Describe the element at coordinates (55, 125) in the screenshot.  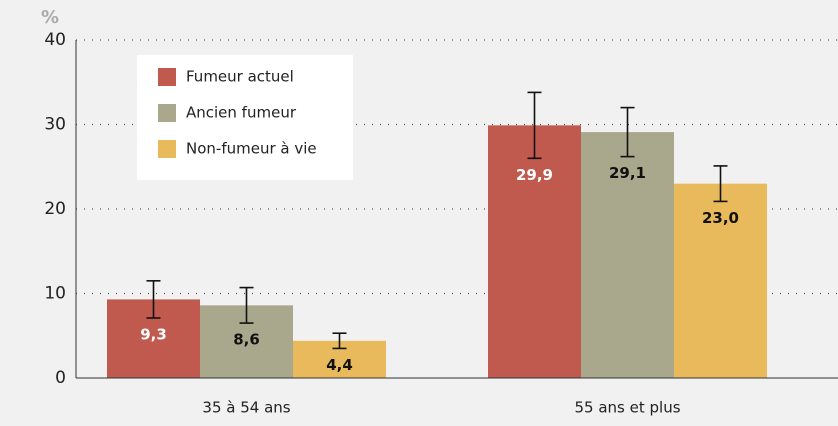
I see `y-tick-label: 30` at that location.